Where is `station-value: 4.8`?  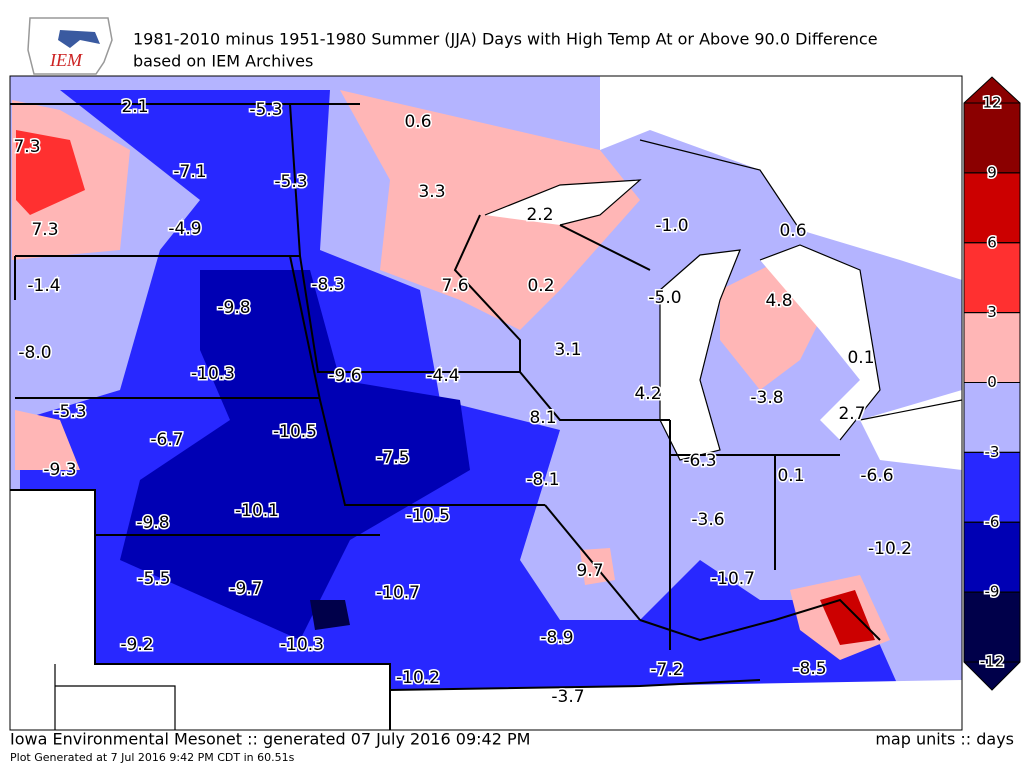 station-value: 4.8 is located at coordinates (778, 301).